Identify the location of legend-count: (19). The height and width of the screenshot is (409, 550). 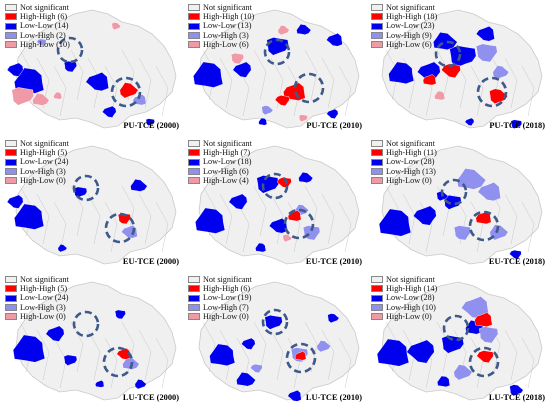
(244, 298).